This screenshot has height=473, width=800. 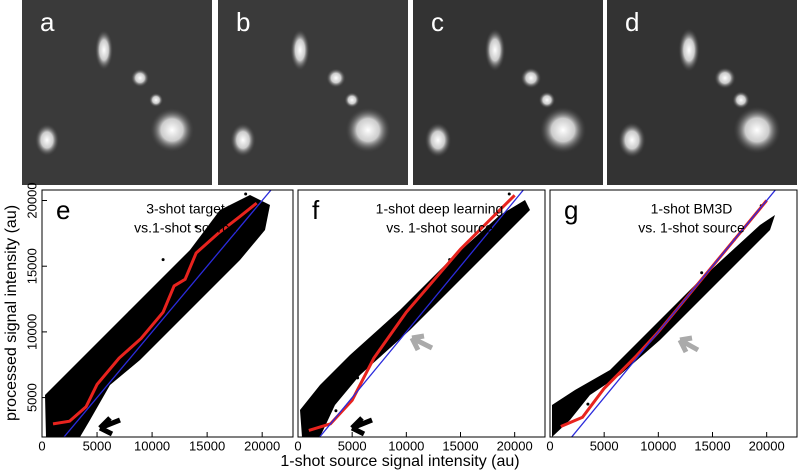 I want to click on point-cloud, so click(x=157, y=316).